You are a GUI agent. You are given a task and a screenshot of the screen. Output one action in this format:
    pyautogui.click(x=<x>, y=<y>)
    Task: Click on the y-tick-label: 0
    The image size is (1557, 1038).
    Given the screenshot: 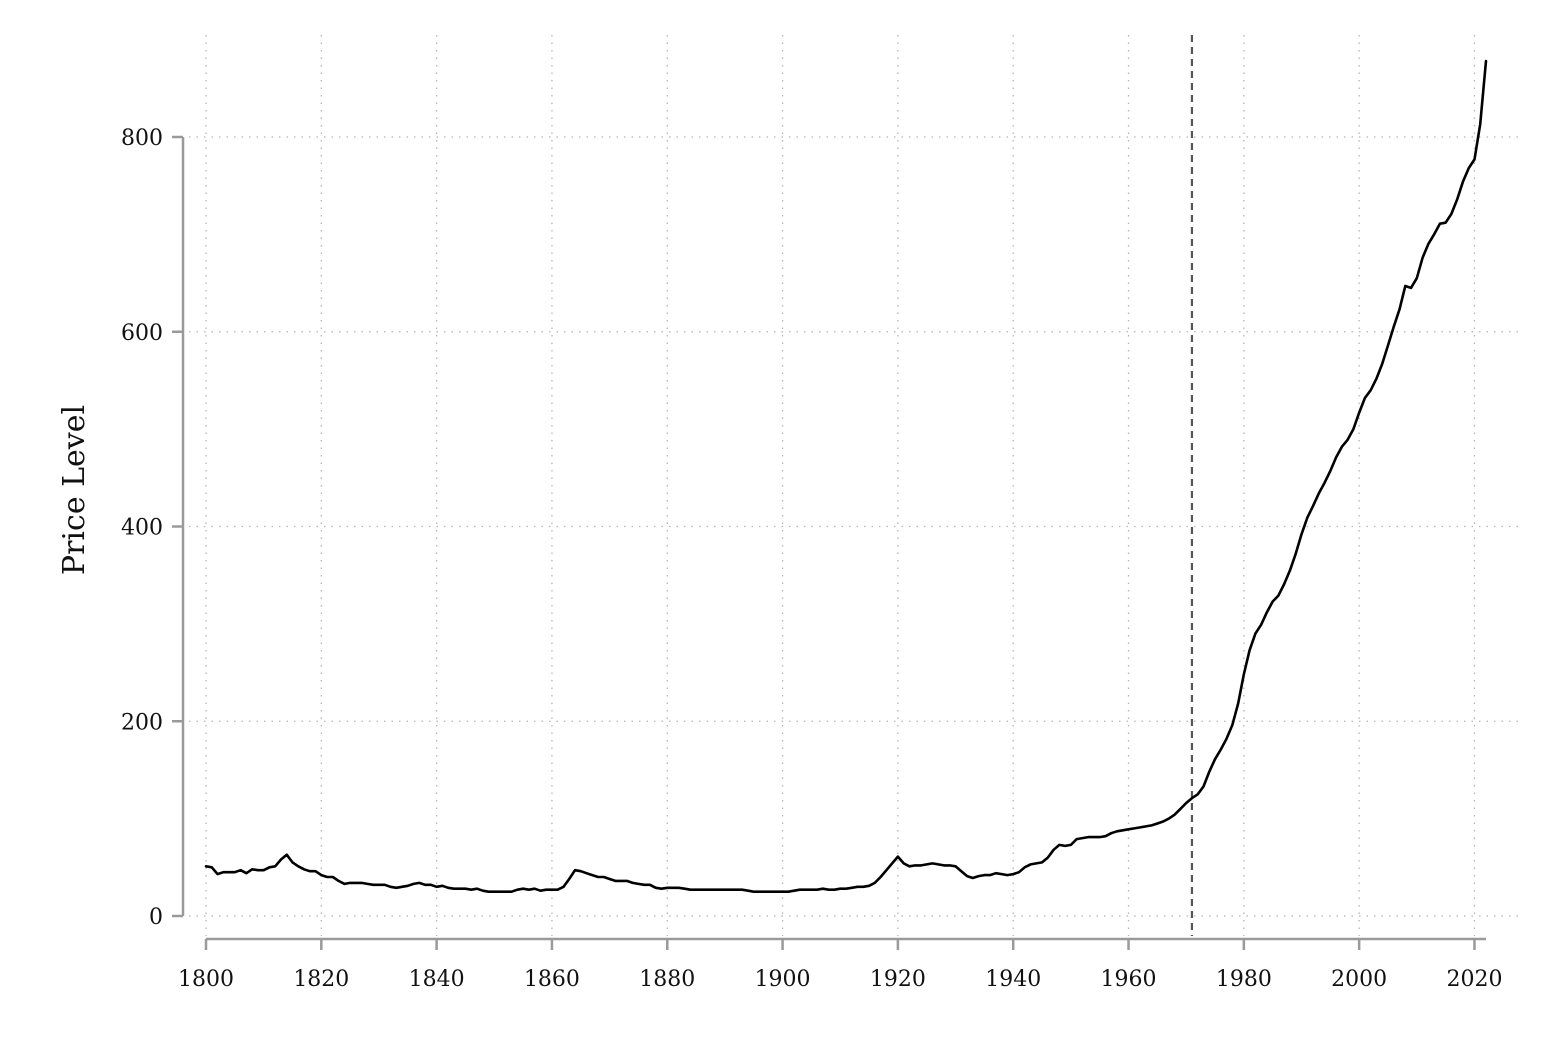 What is the action you would take?
    pyautogui.click(x=156, y=917)
    